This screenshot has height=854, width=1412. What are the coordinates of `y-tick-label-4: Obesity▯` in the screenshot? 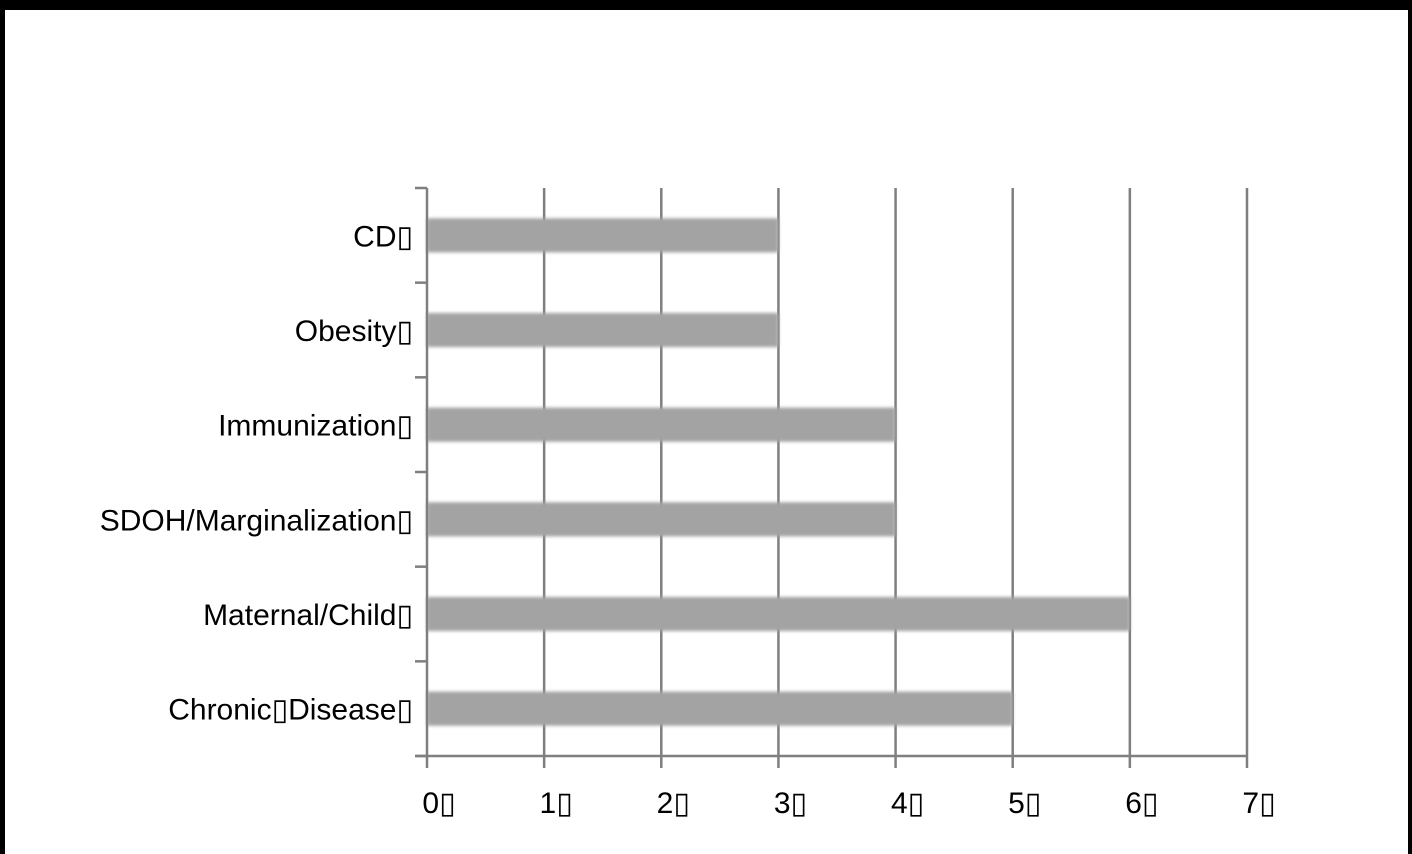 It's located at (354, 331).